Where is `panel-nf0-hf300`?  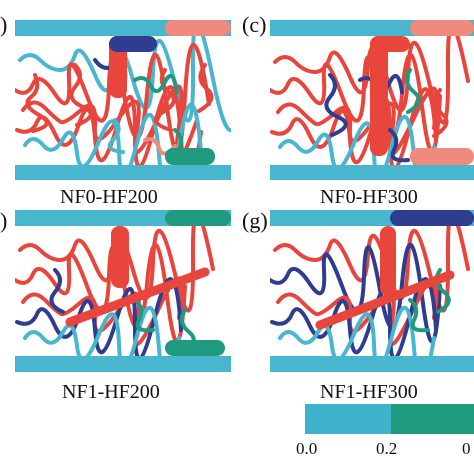
panel-nf0-hf300 is located at coordinates (372, 100).